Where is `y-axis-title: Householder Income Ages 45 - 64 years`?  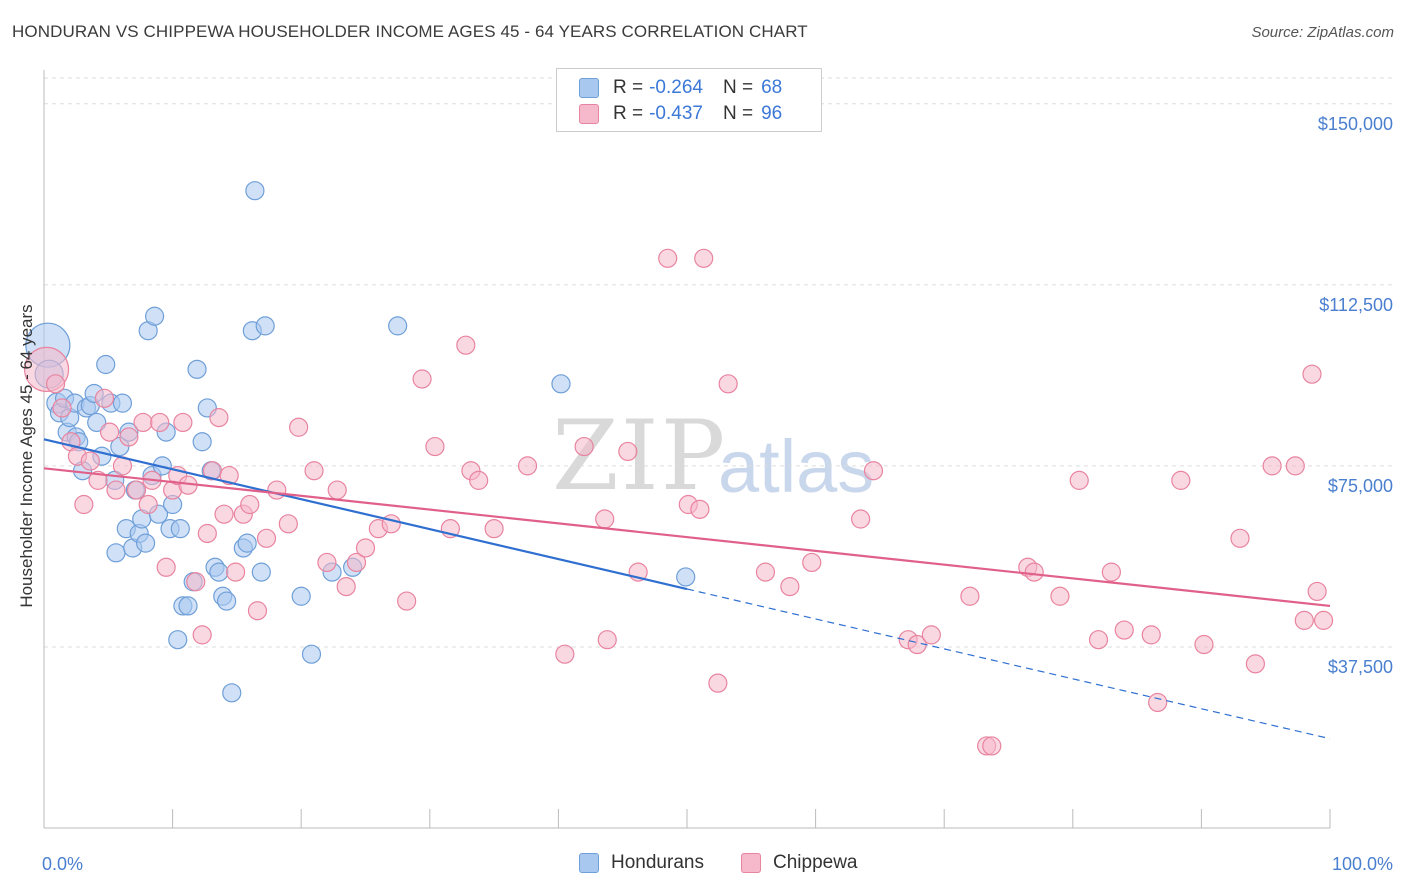
y-axis-title: Householder Income Ages 45 - 64 years is located at coordinates (26, 455).